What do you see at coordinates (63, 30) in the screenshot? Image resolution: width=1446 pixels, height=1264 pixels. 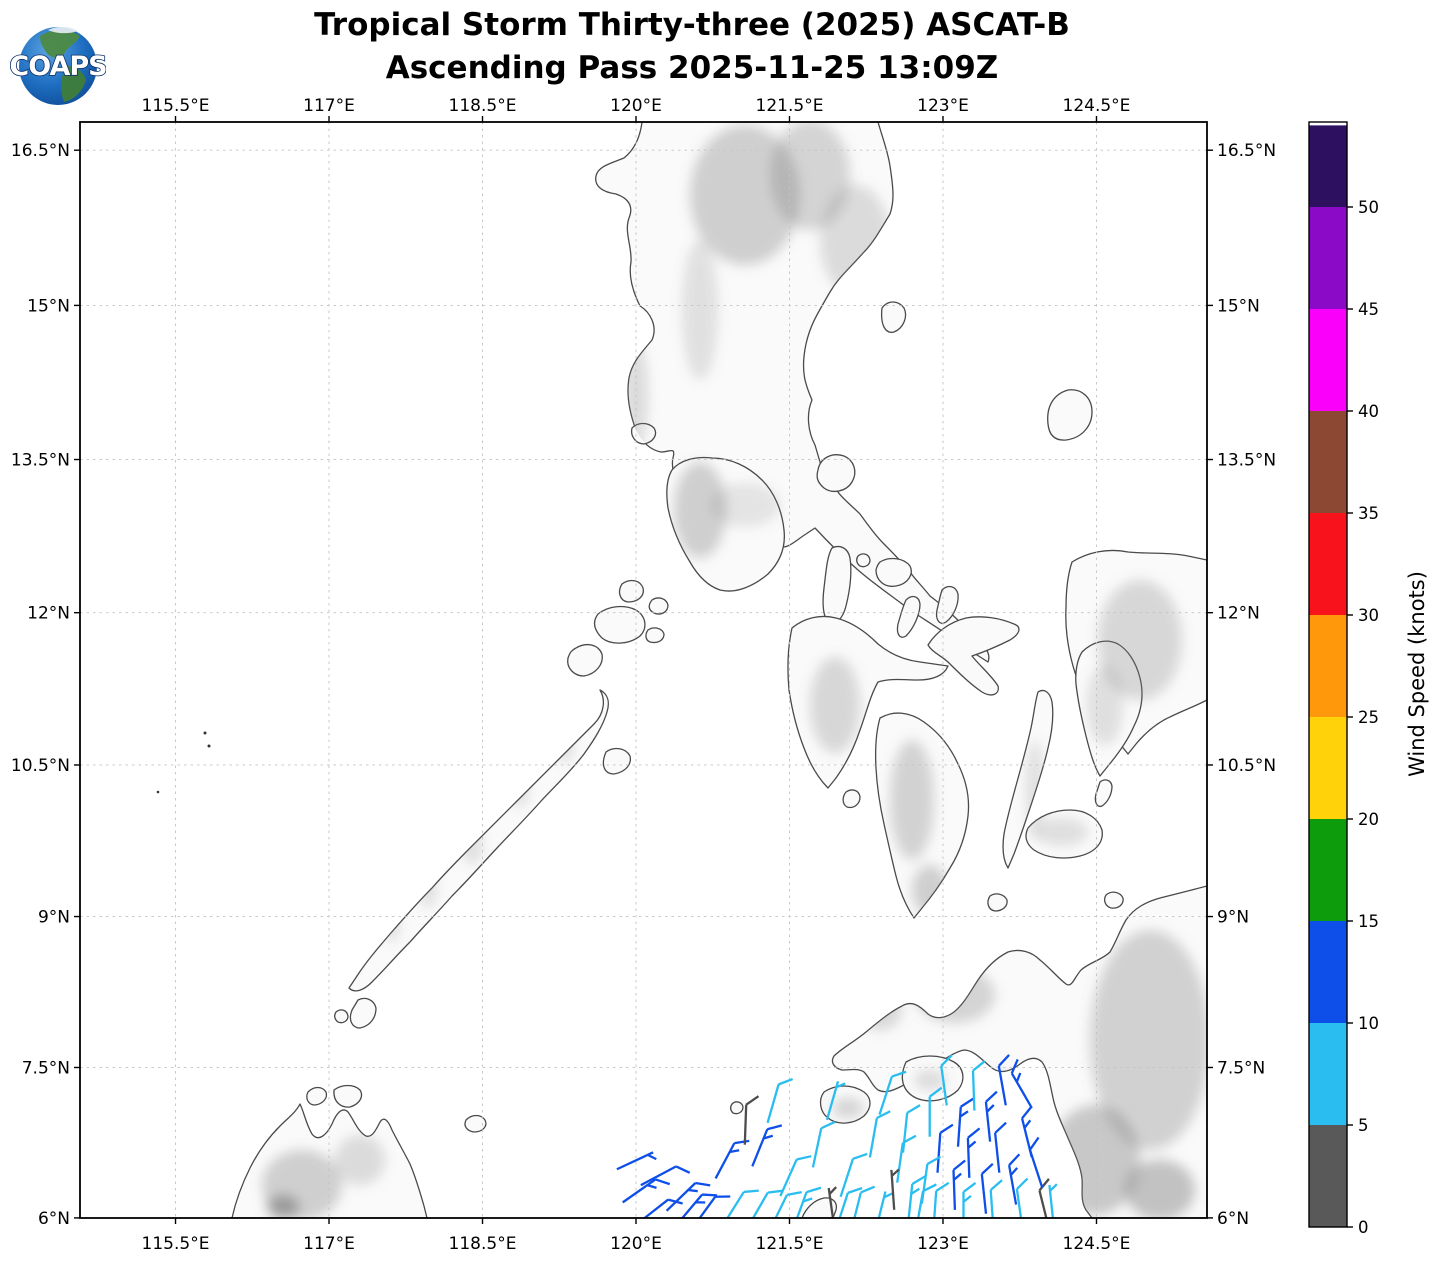 I see `globe-polar-cap` at bounding box center [63, 30].